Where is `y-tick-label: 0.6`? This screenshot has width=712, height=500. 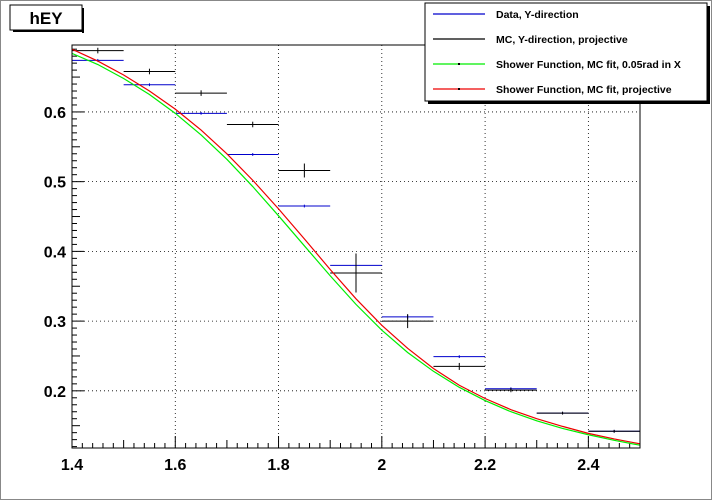
y-tick-label: 0.6 is located at coordinates (55, 113).